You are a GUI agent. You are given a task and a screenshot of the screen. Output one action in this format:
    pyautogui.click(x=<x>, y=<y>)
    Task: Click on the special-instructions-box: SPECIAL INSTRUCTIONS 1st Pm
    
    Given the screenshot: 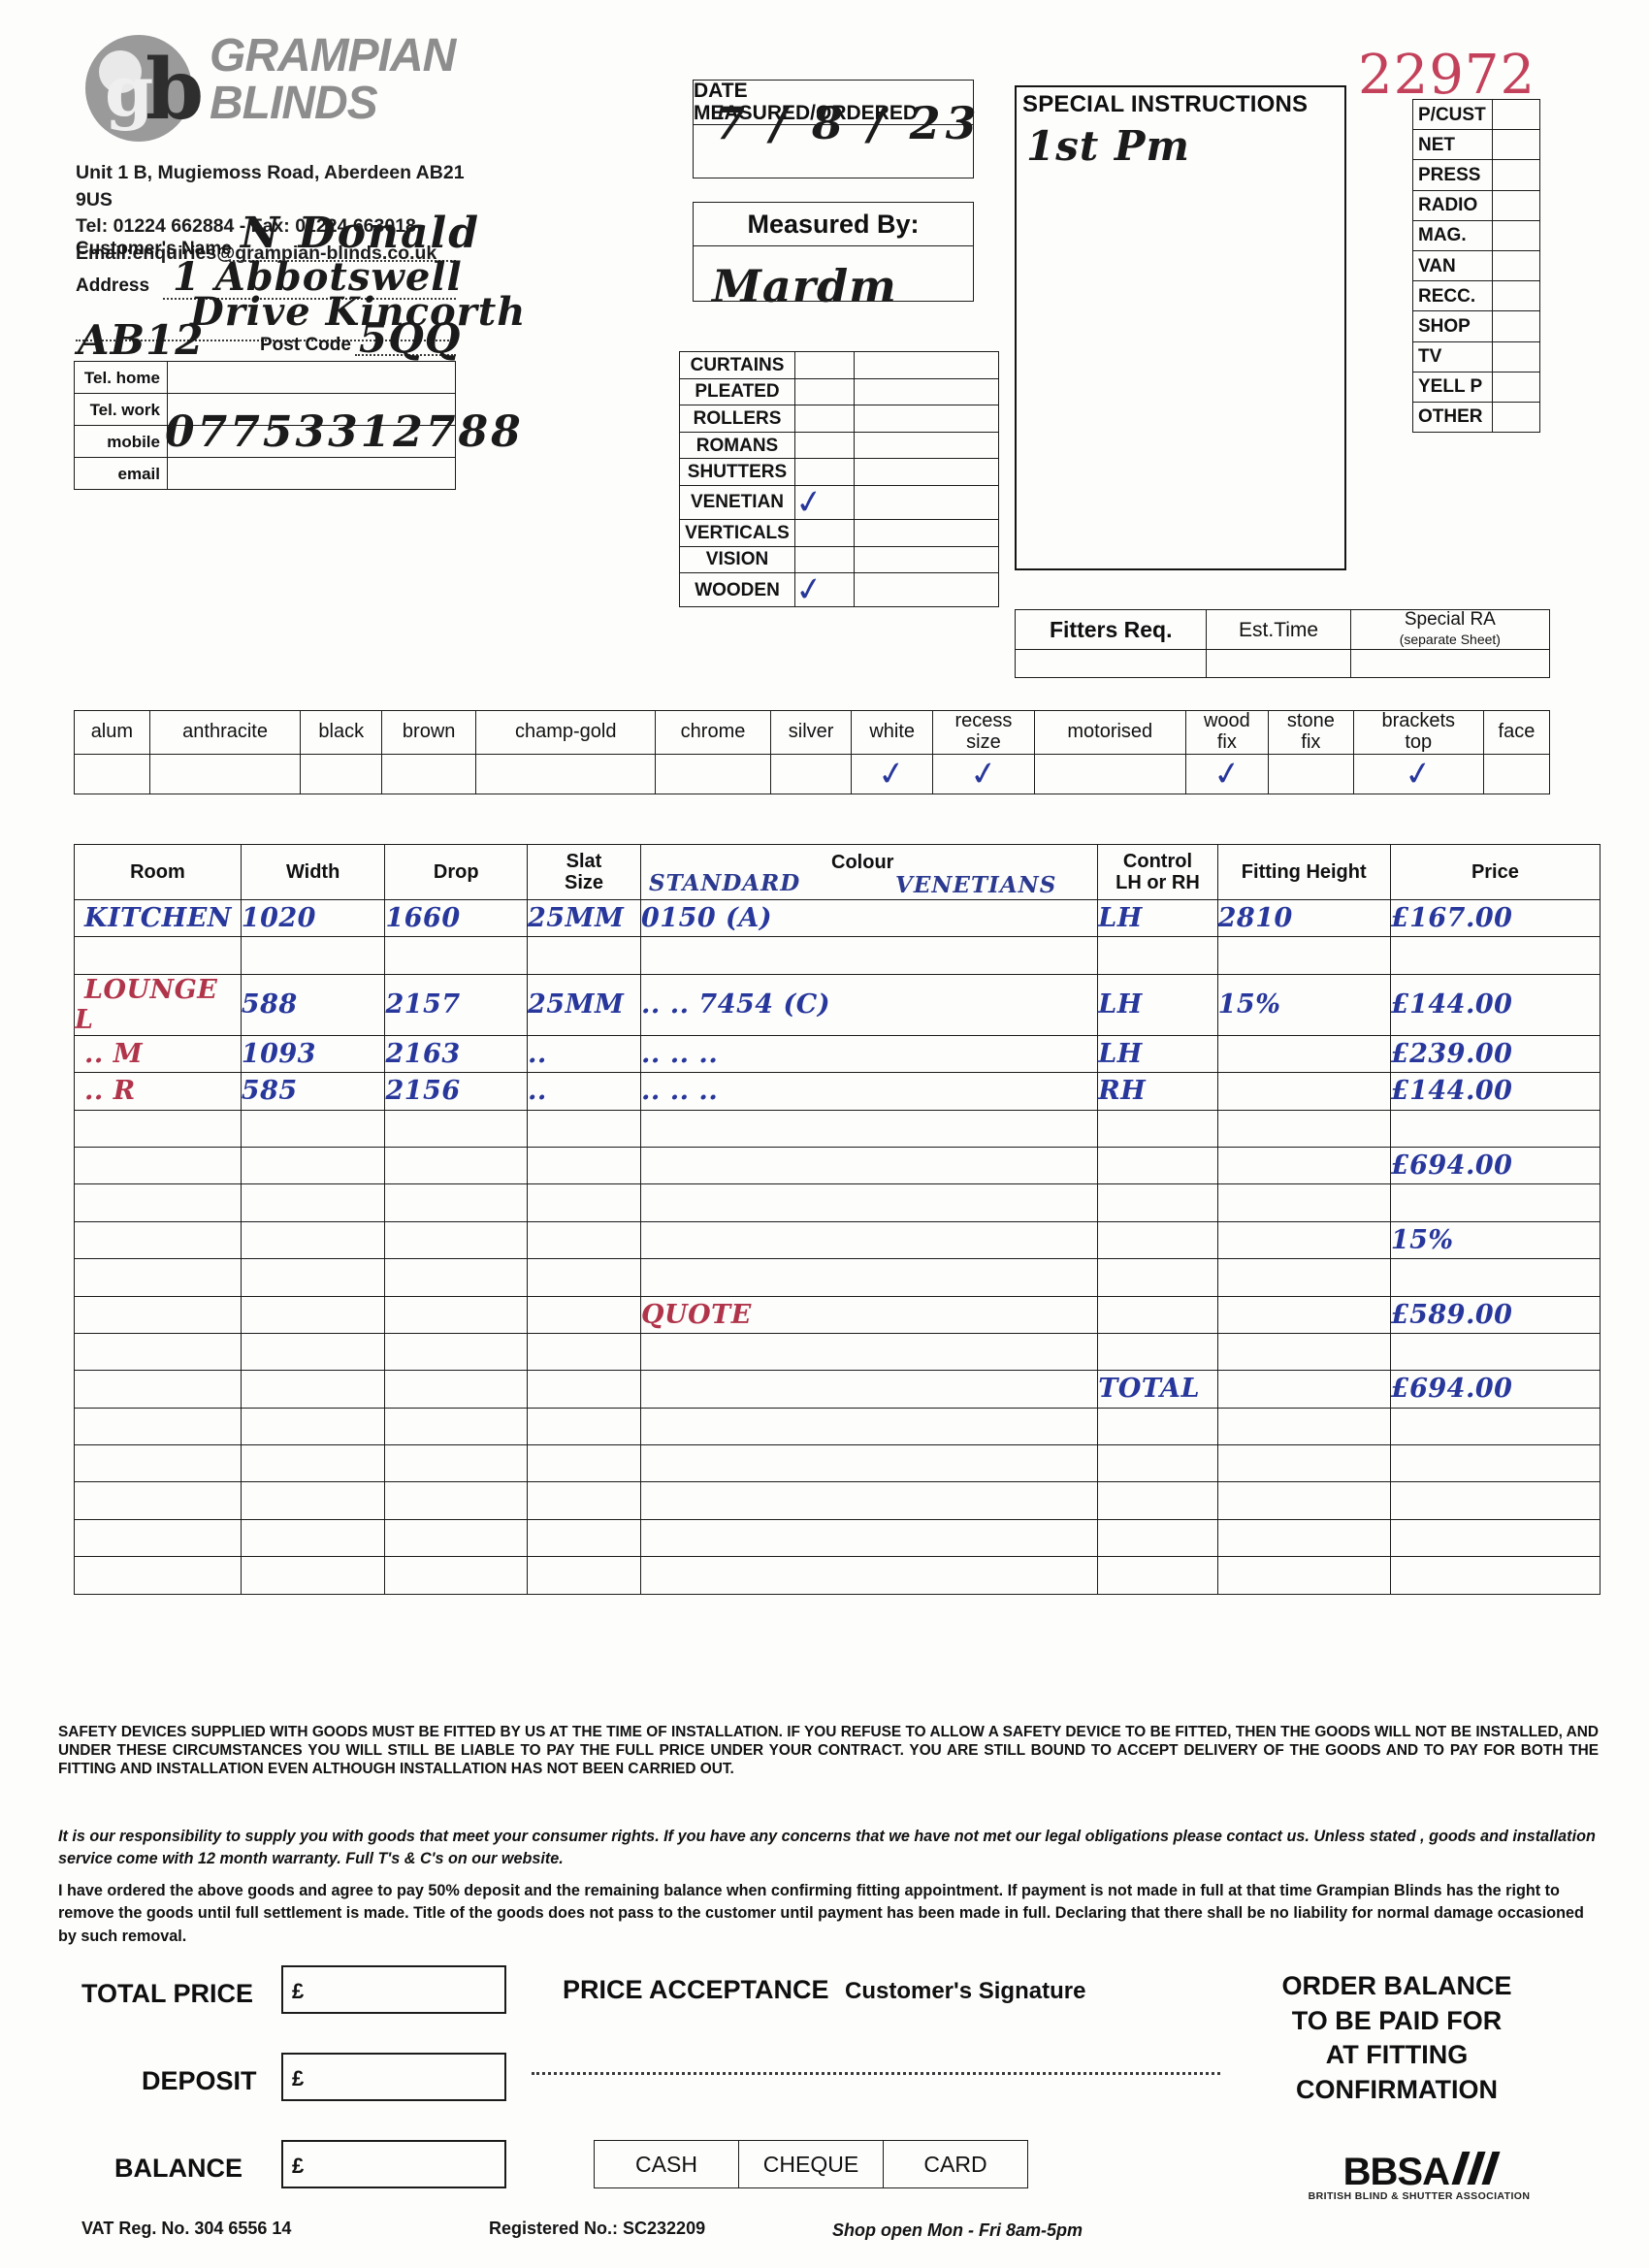 What is the action you would take?
    pyautogui.click(x=1180, y=327)
    